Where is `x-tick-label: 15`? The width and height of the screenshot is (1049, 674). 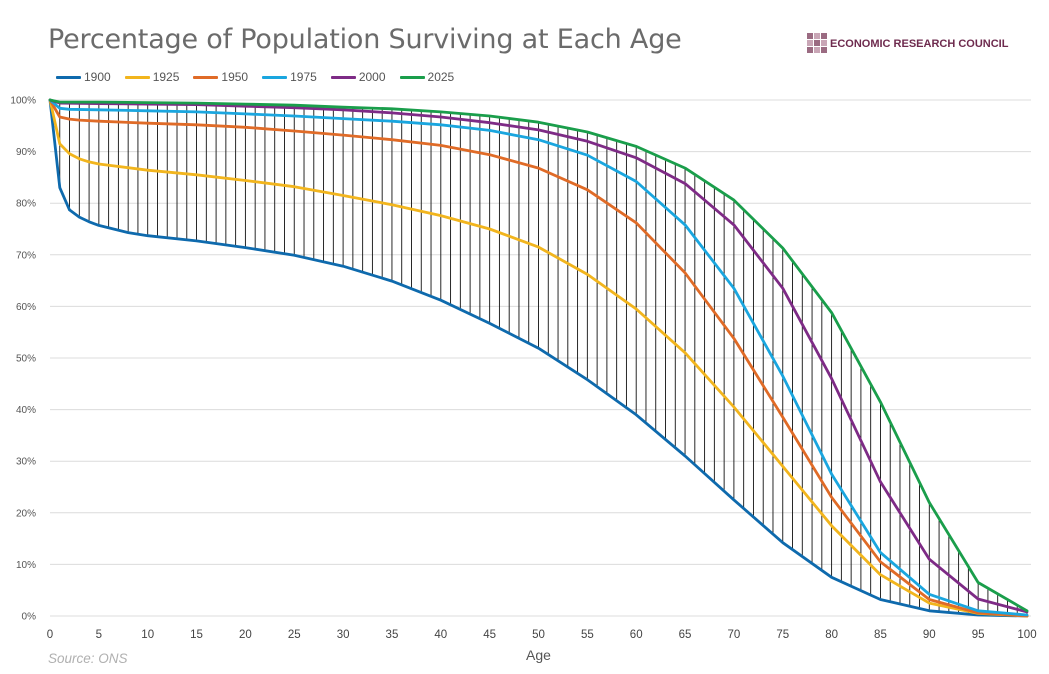
x-tick-label: 15 is located at coordinates (196, 635).